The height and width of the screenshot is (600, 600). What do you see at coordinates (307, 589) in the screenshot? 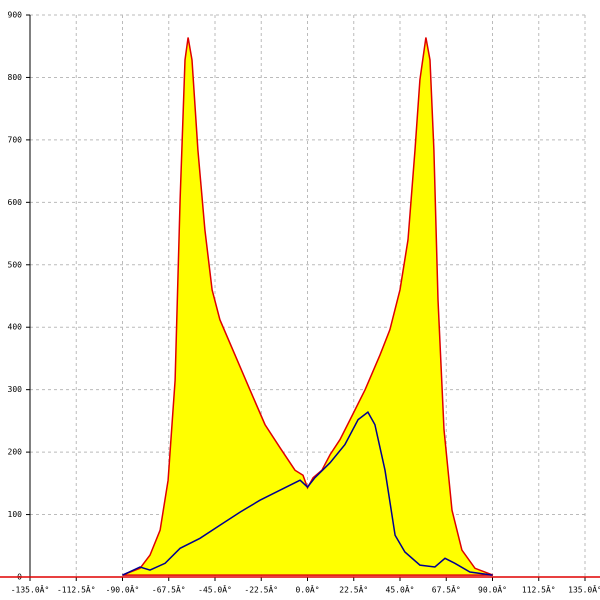
I see `x-tick-label: 0.0Â°` at bounding box center [307, 589].